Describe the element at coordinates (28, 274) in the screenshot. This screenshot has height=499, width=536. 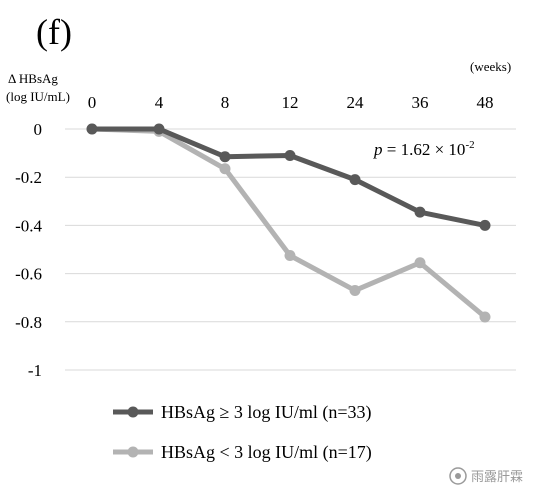
I see `y-tick-label: -0.6` at that location.